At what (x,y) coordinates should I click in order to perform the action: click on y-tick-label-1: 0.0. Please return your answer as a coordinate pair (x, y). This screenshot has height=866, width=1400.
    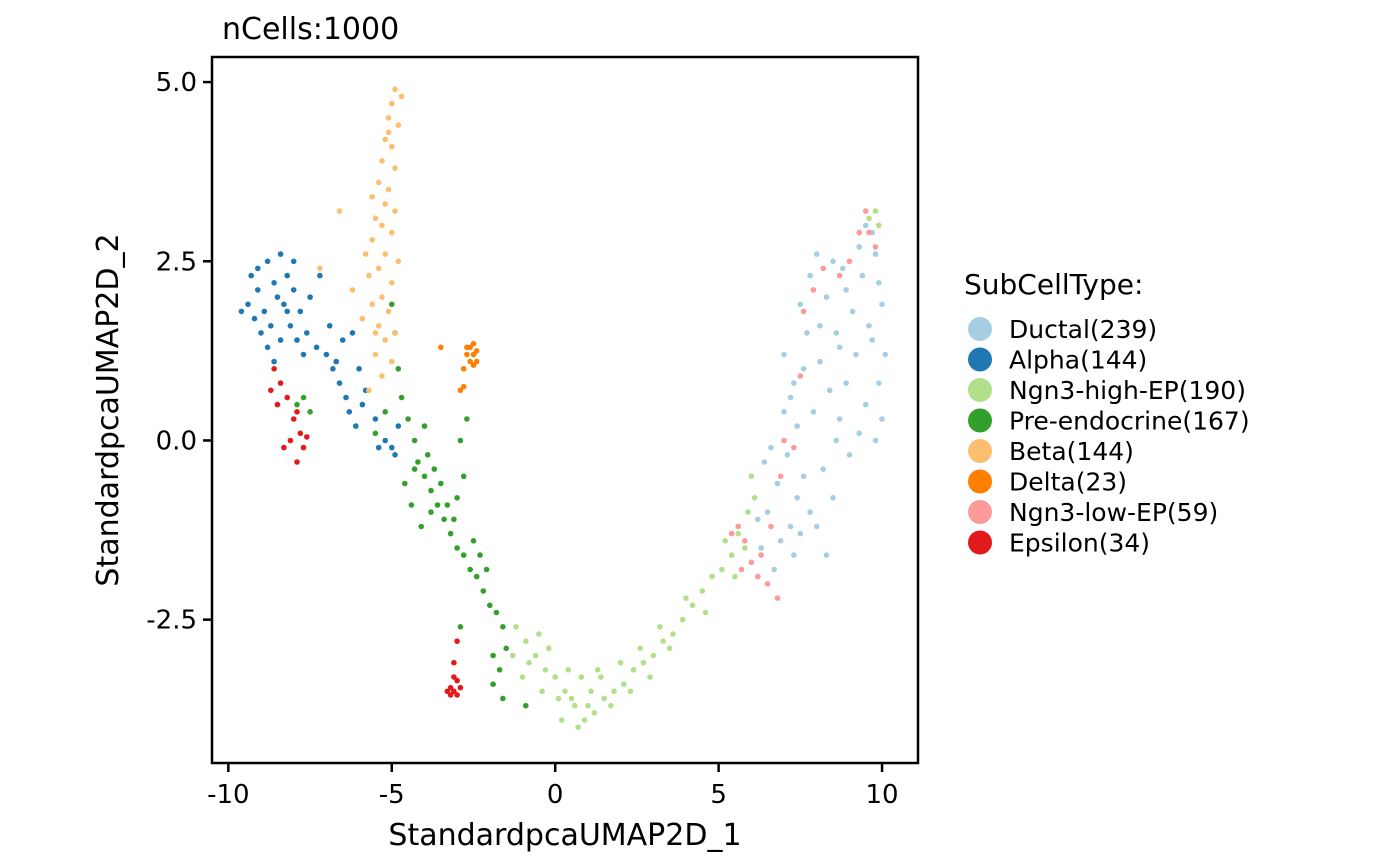
    Looking at the image, I should click on (176, 441).